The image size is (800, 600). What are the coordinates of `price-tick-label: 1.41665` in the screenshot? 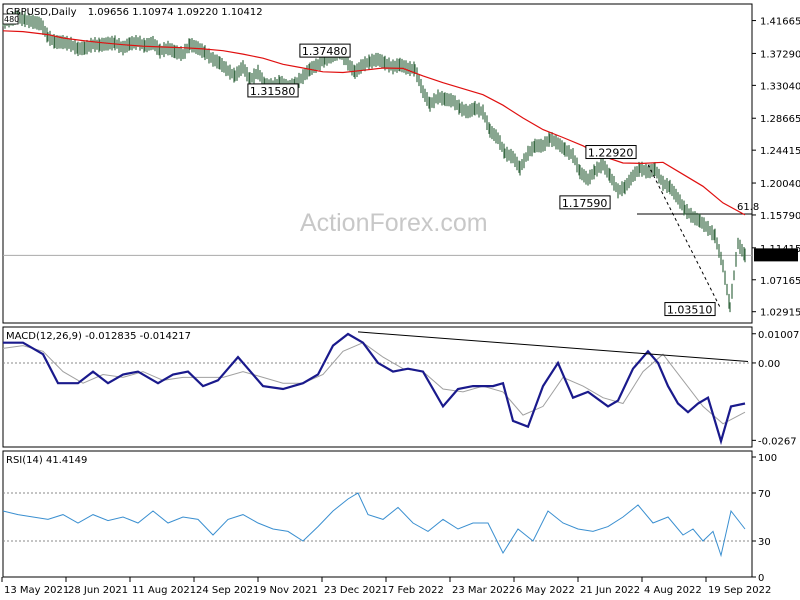 It's located at (780, 22).